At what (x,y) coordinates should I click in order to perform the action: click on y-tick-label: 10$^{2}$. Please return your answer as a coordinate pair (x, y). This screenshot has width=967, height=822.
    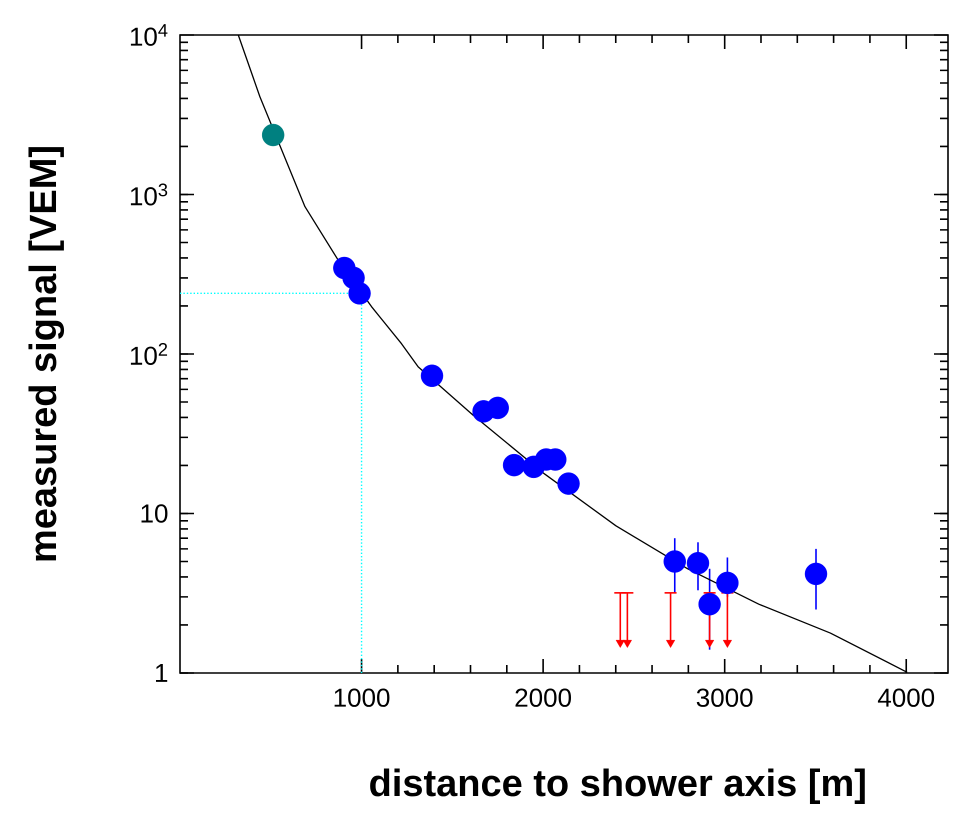
    Looking at the image, I should click on (149, 354).